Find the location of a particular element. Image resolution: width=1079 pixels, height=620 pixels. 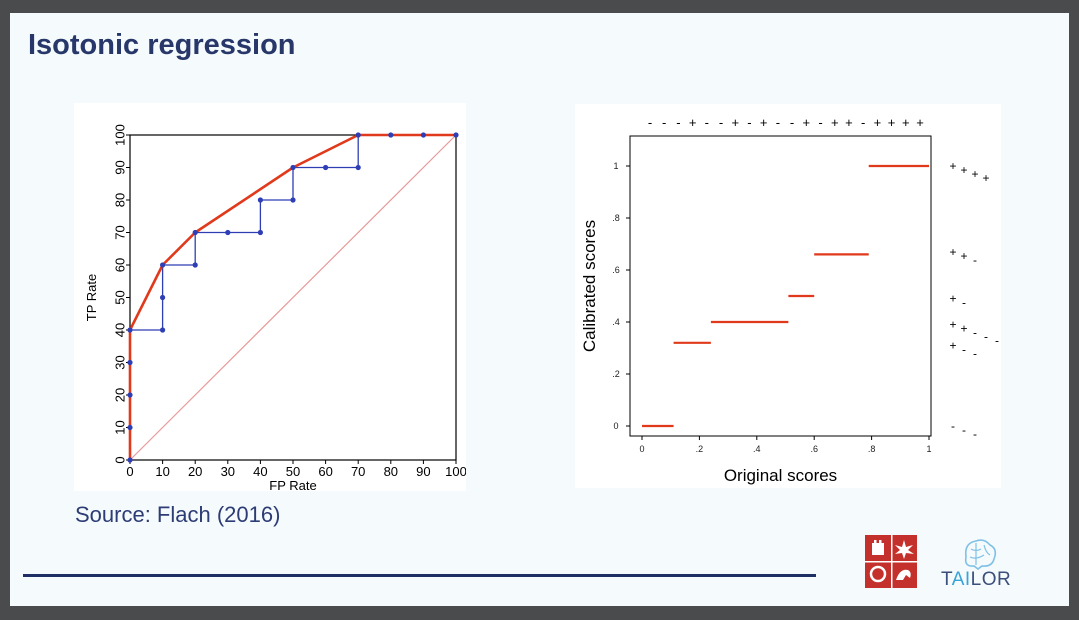

tailor-brain-logo is located at coordinates (980, 554).